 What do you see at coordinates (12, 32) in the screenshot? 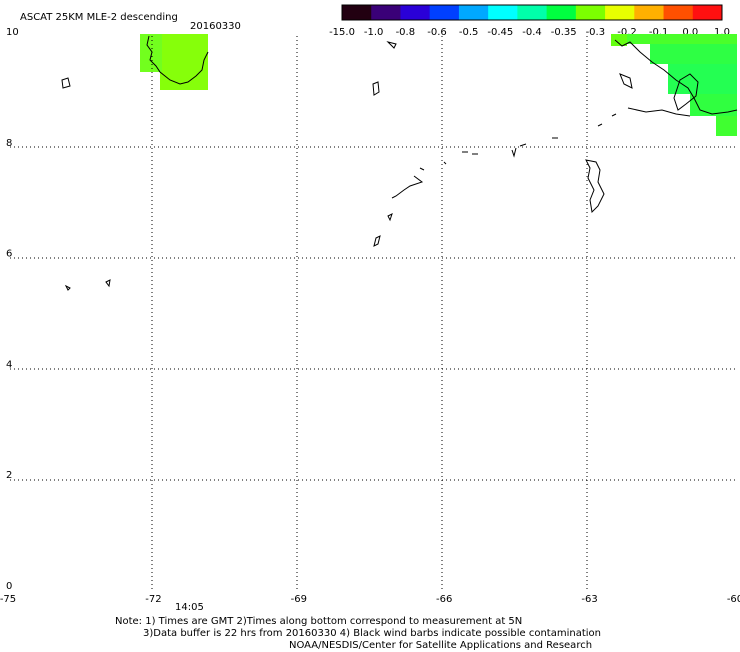
I see `y-tick-label: 10` at bounding box center [12, 32].